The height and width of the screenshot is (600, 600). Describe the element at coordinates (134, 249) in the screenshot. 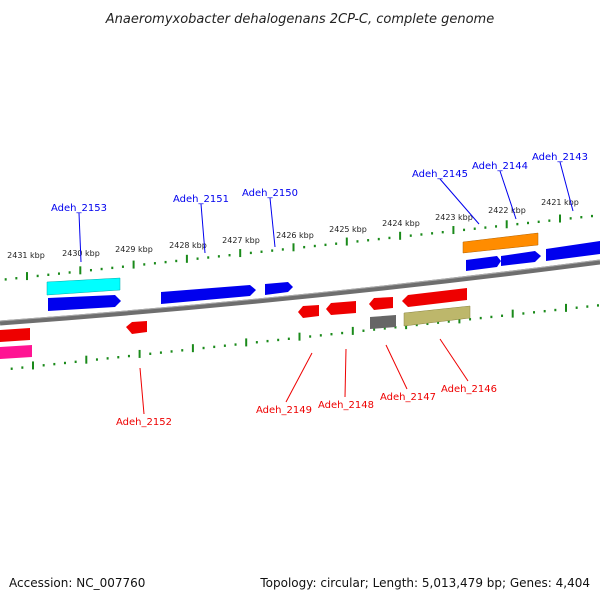

I see `kbp-label: 2429 kbp` at that location.